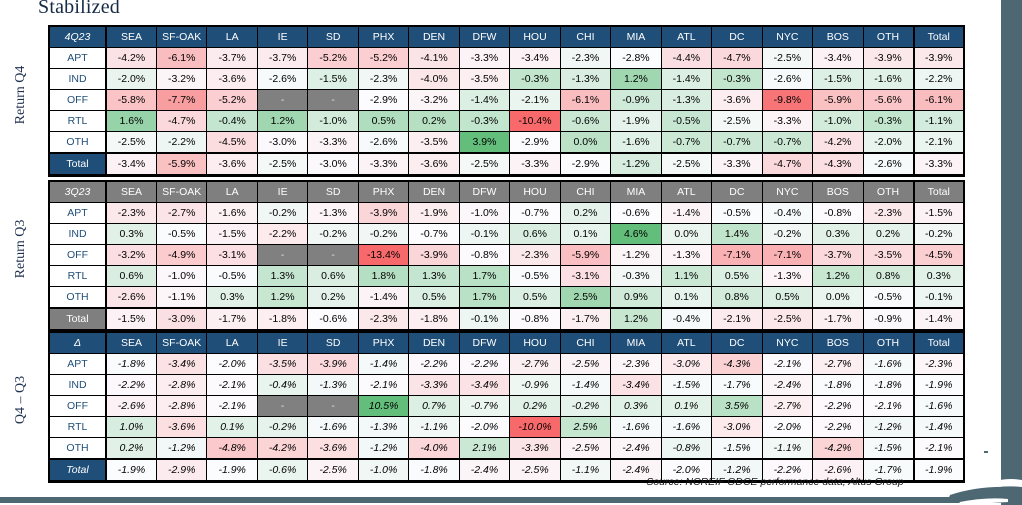 This screenshot has height=505, width=1022. Describe the element at coordinates (938, 234) in the screenshot. I see `value-cell: -0.2%` at that location.